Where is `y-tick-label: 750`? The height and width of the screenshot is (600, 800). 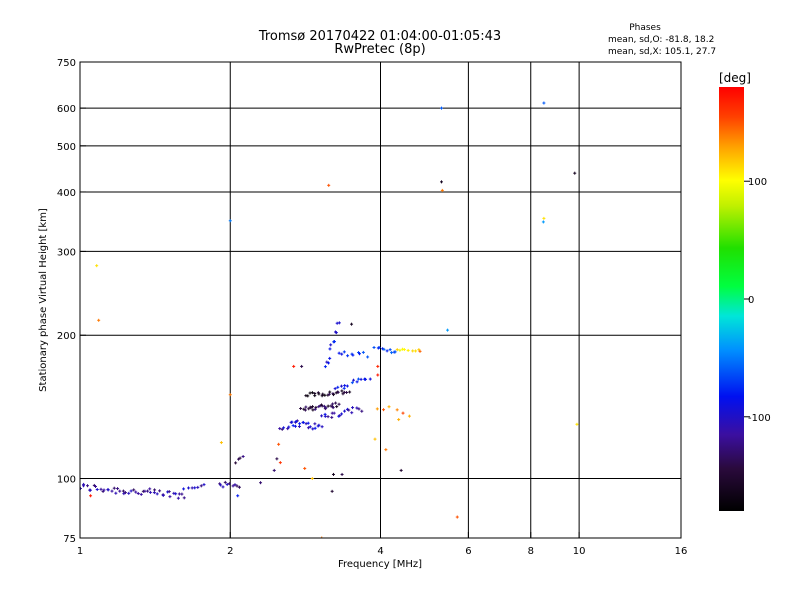 y-tick-label: 750 is located at coordinates (66, 63).